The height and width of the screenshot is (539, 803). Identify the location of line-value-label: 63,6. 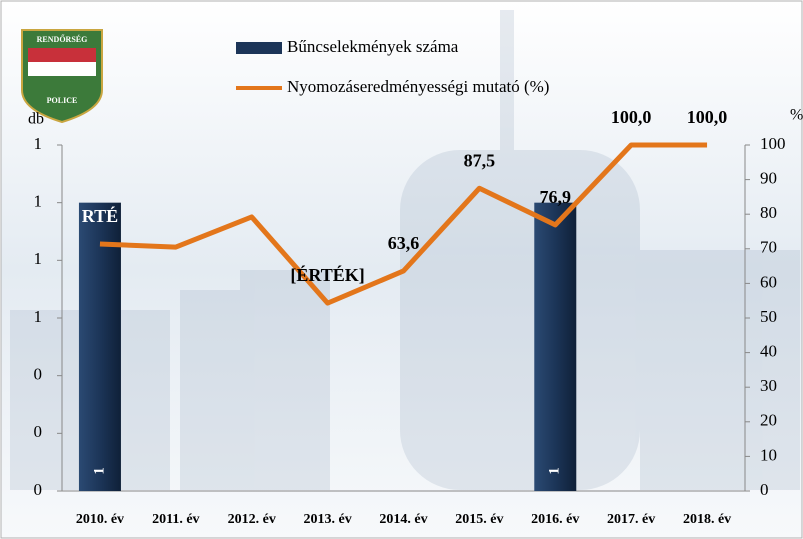
(404, 243).